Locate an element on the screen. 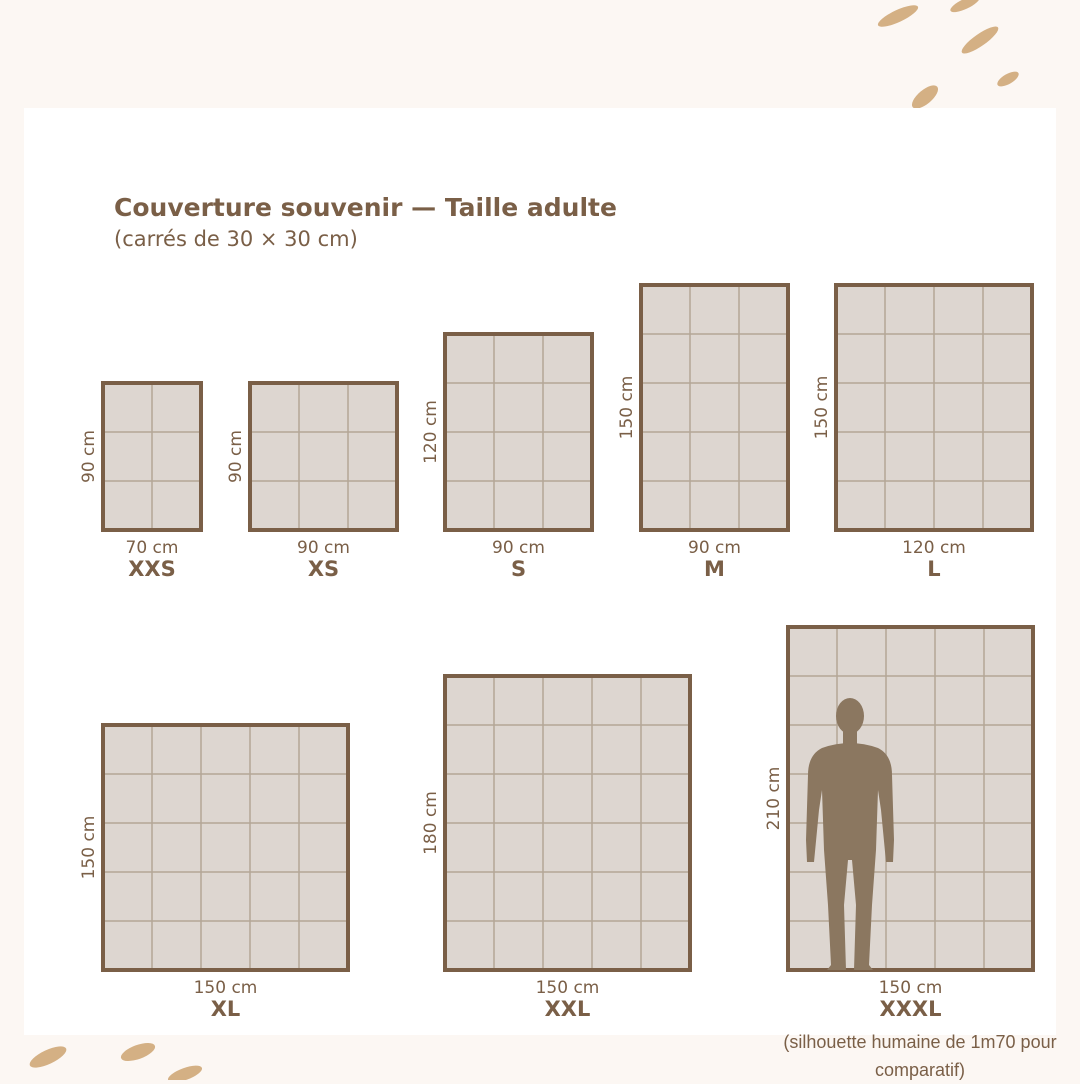 The height and width of the screenshot is (1084, 1080). size-name: XS is located at coordinates (323, 569).